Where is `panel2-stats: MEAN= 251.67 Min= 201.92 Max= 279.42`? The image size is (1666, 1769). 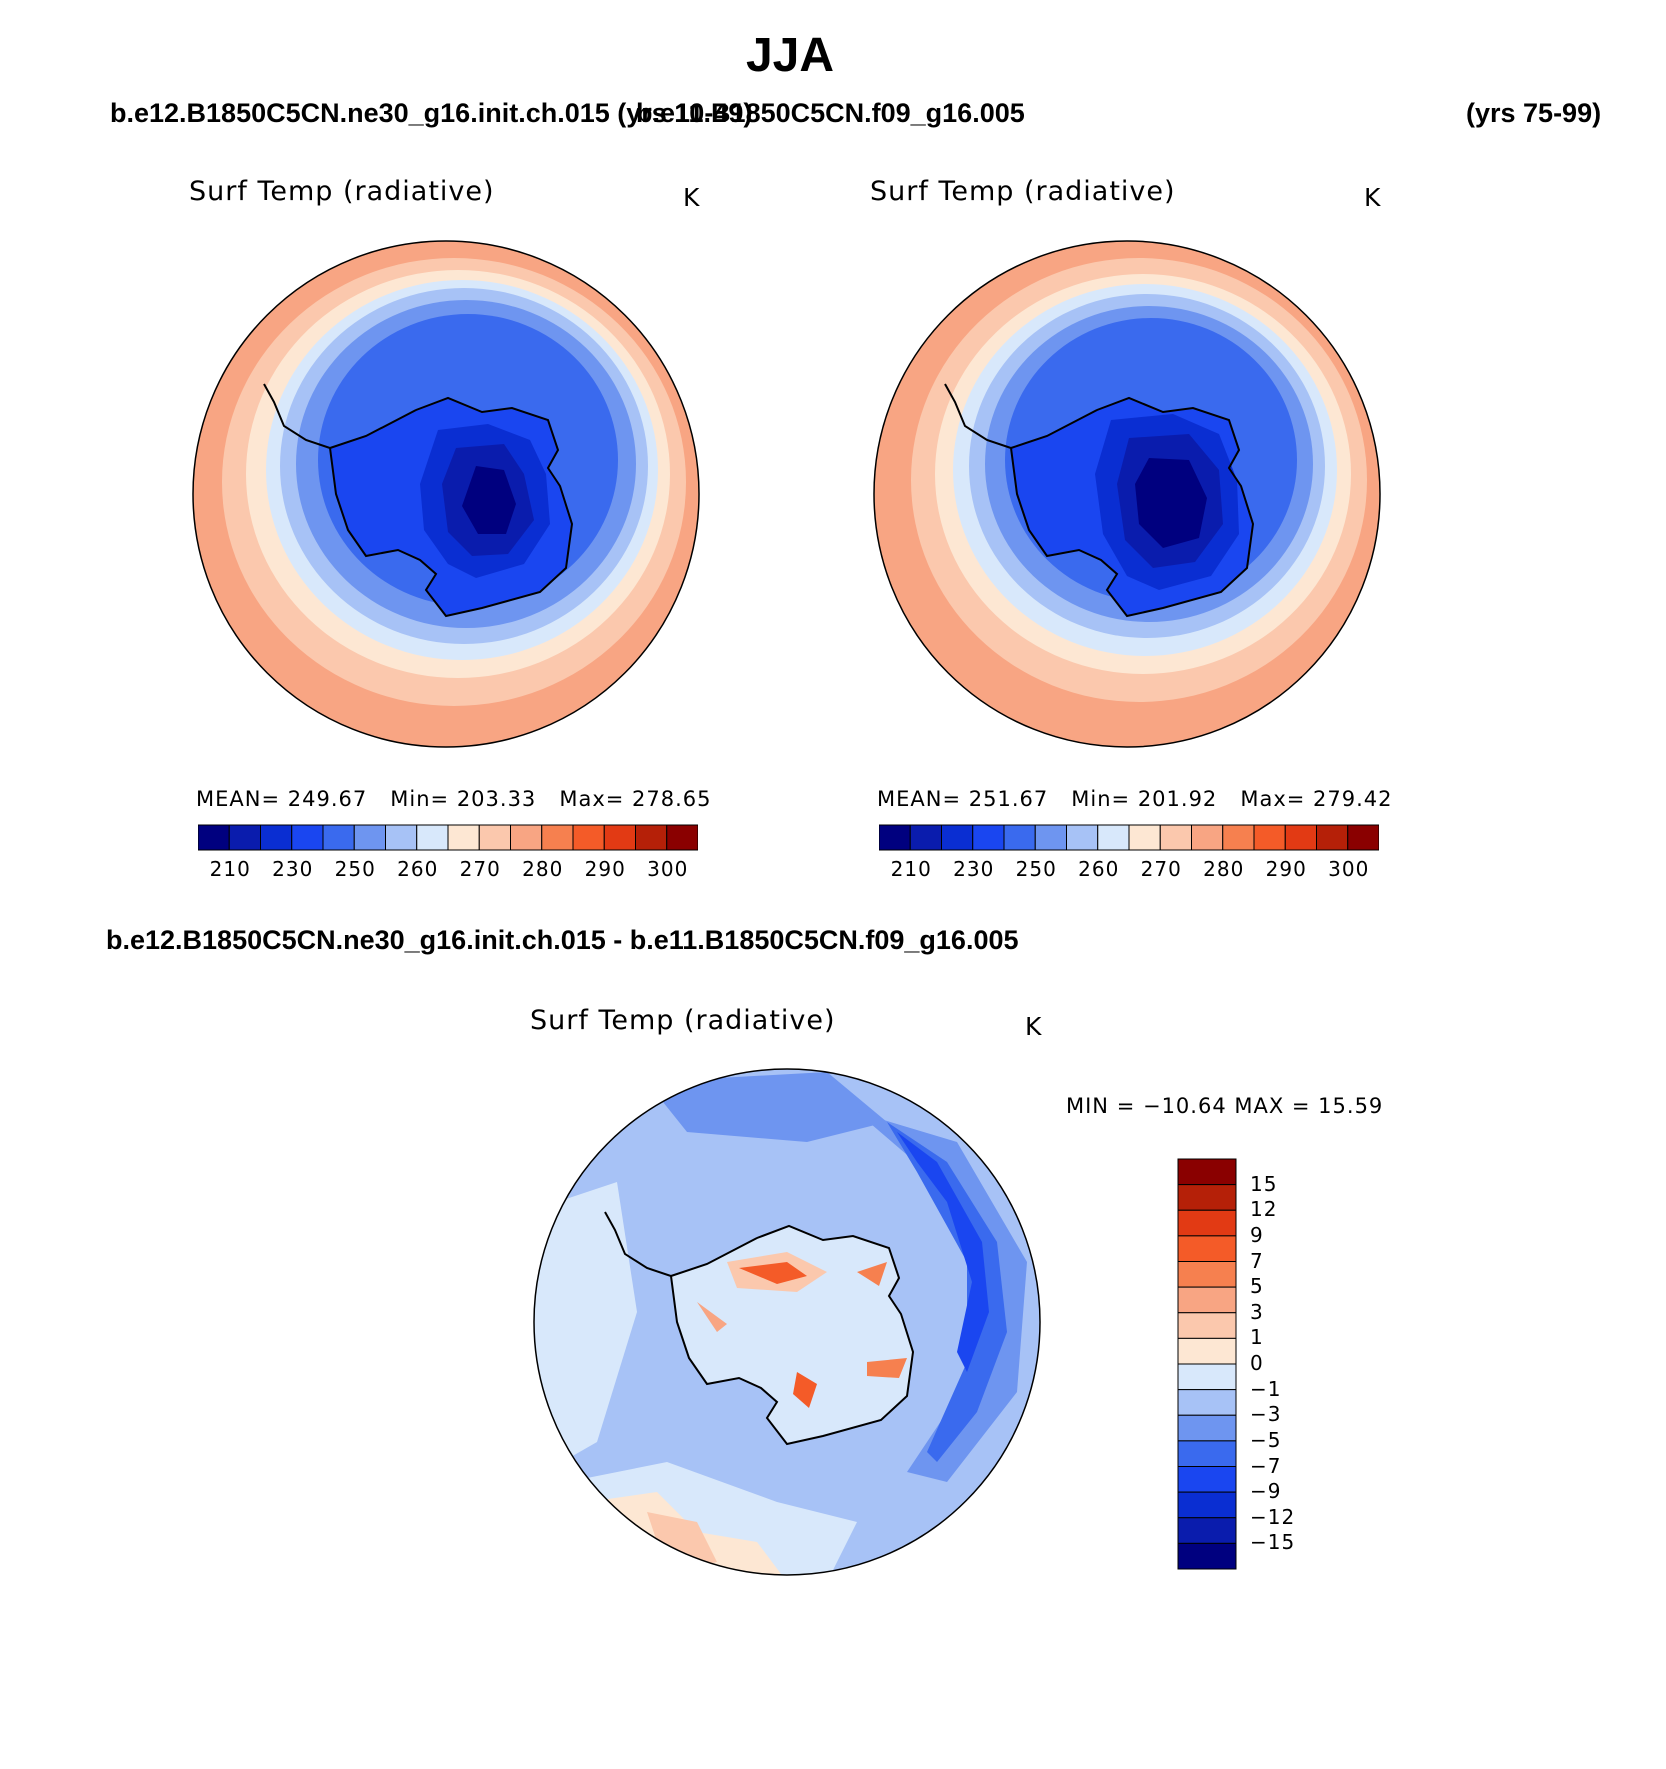
panel2-stats: MEAN= 251.67 Min= 201.92 Max= 279.42 is located at coordinates (1135, 799).